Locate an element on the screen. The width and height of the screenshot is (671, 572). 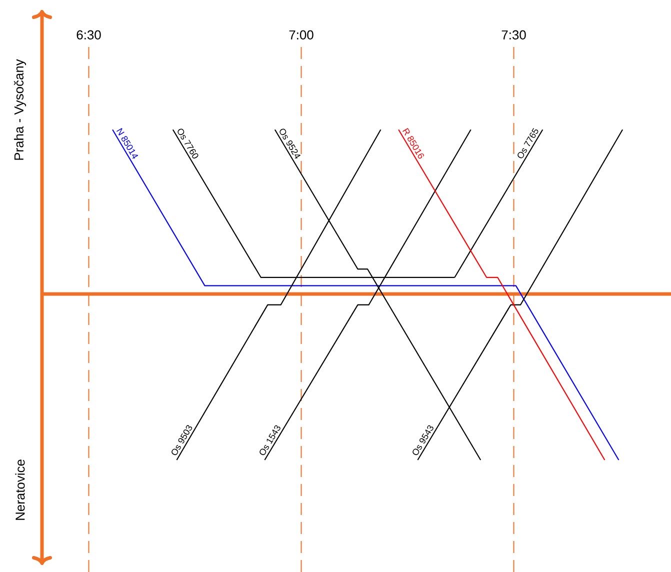
x-tick-label: 7:00 is located at coordinates (301, 35).